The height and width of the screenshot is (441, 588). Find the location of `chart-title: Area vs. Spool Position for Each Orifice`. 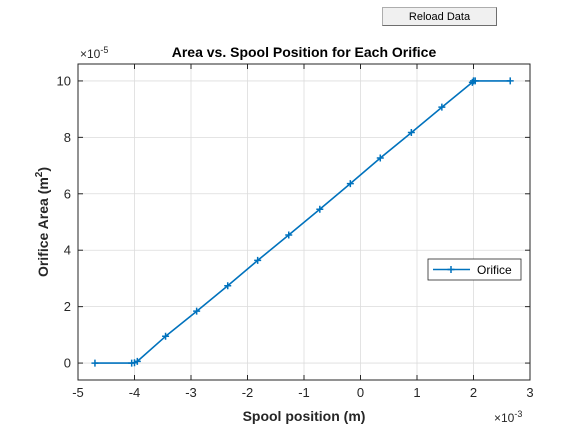

chart-title: Area vs. Spool Position for Each Orifice is located at coordinates (304, 52).